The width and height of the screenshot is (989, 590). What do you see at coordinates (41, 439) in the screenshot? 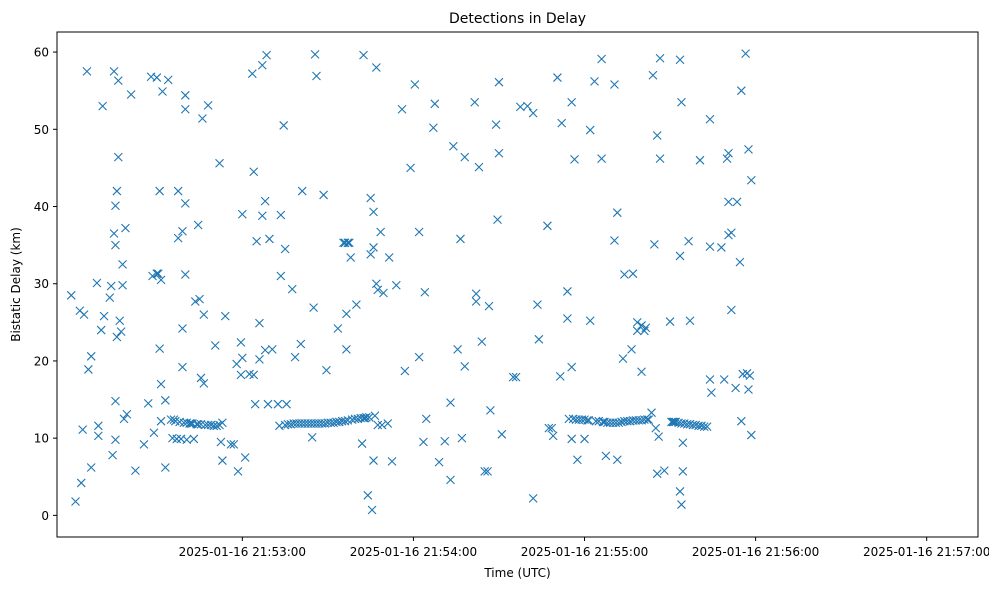
I see `y-tick-label: 10` at bounding box center [41, 439].